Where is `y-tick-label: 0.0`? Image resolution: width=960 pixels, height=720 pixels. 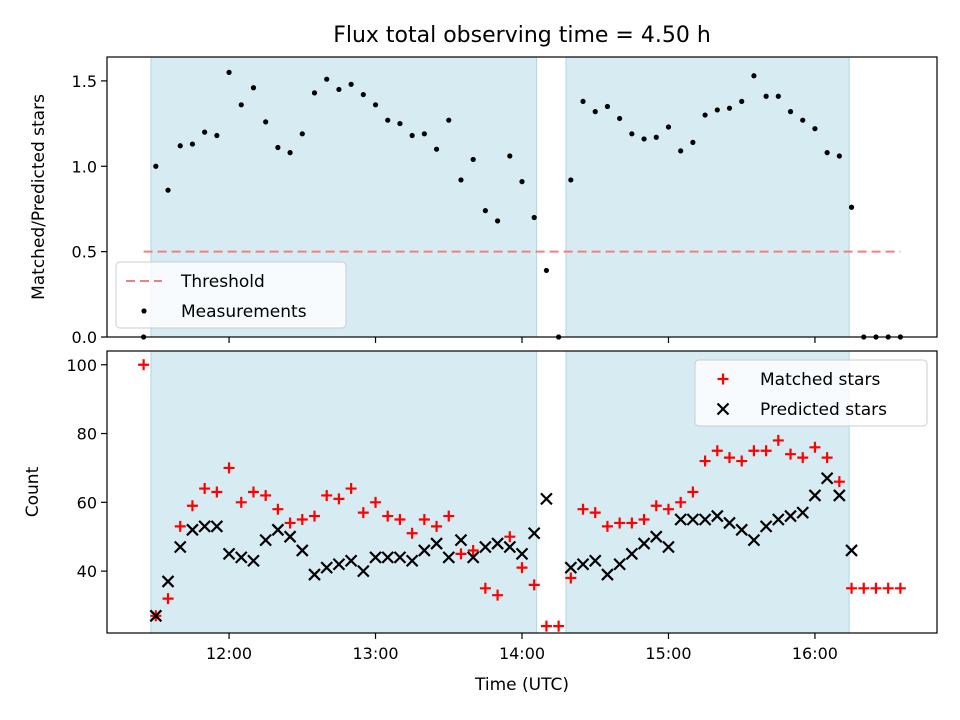
y-tick-label: 0.0 is located at coordinates (84, 337).